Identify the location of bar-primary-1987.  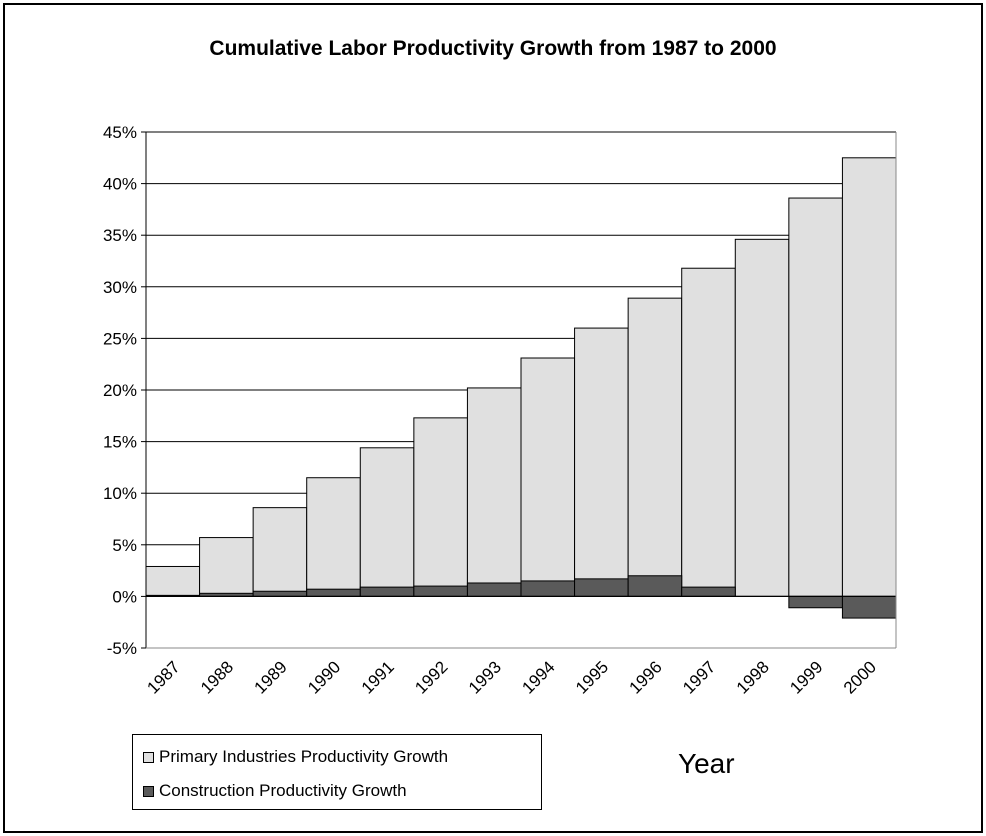
(173, 581).